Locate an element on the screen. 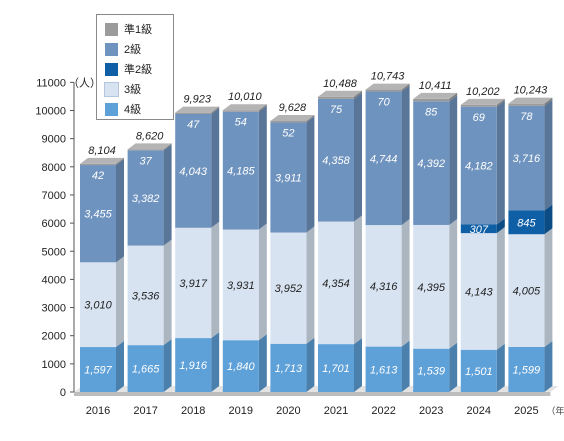  legend-label: 準1級 is located at coordinates (138, 30).